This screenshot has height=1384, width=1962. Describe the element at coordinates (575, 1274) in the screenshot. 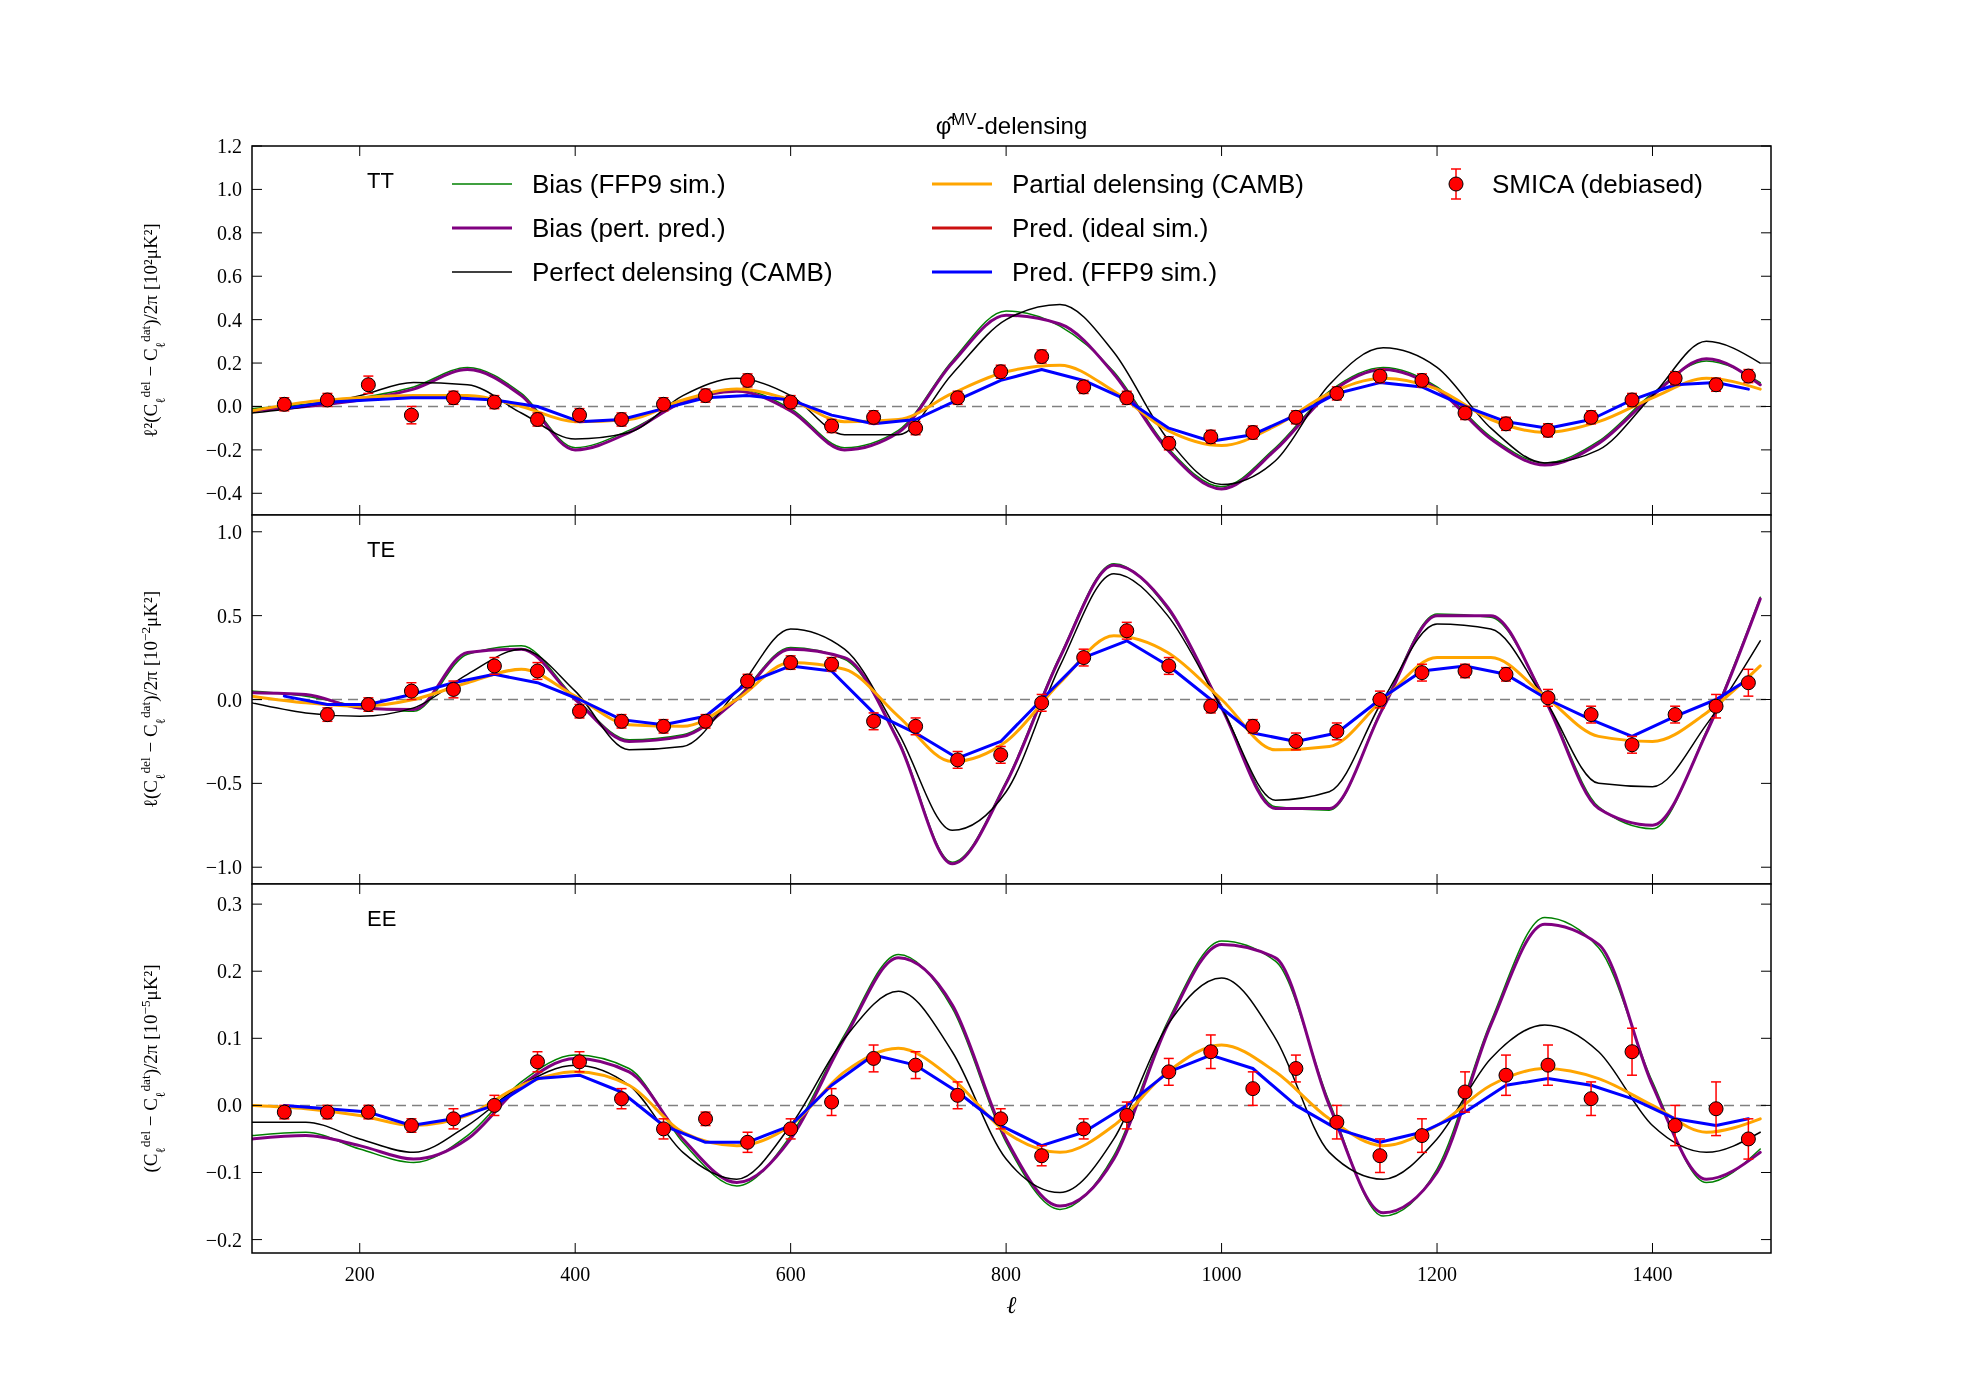

I see `x-tick-label: 400` at that location.